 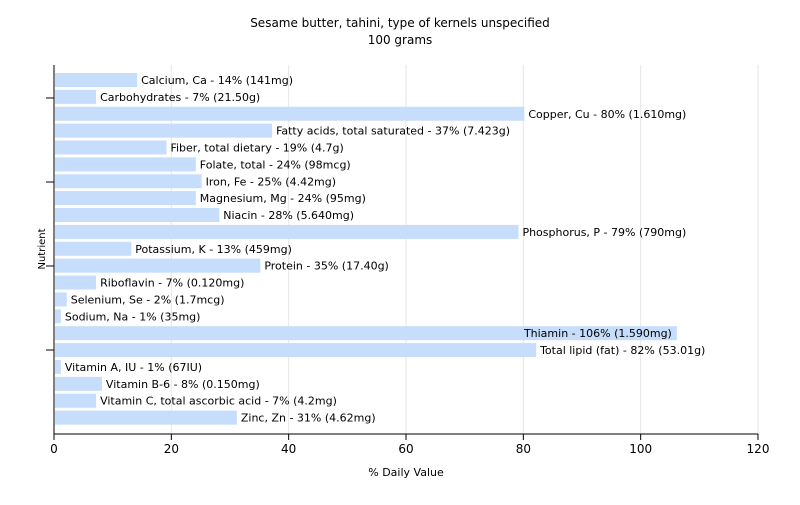 I want to click on bar-label: Potassium, K - 13% (459mg), so click(x=213, y=249).